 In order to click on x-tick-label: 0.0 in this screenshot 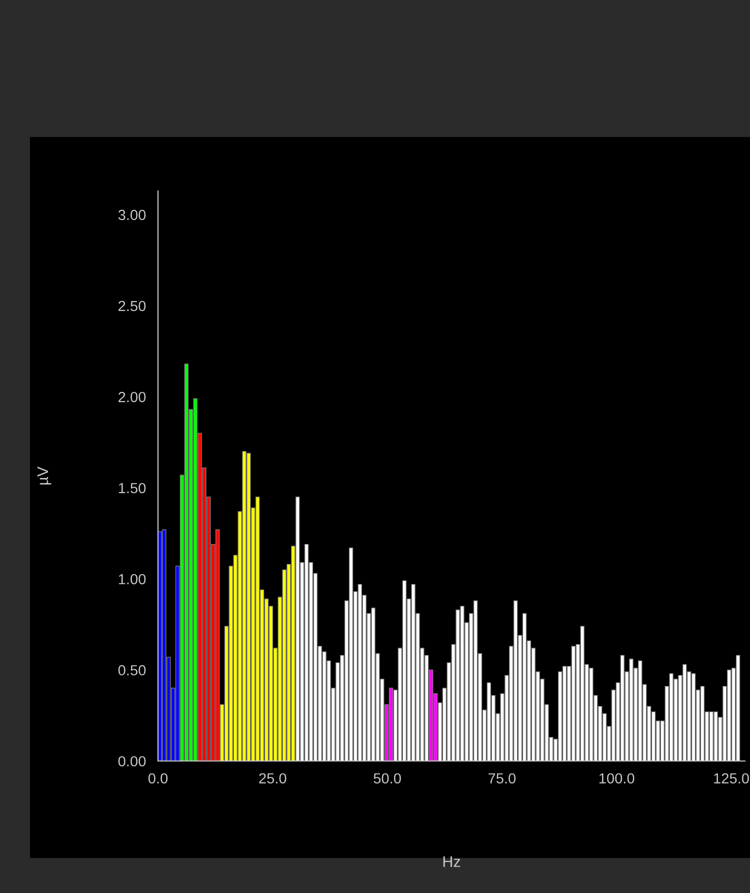, I will do `click(158, 778)`.